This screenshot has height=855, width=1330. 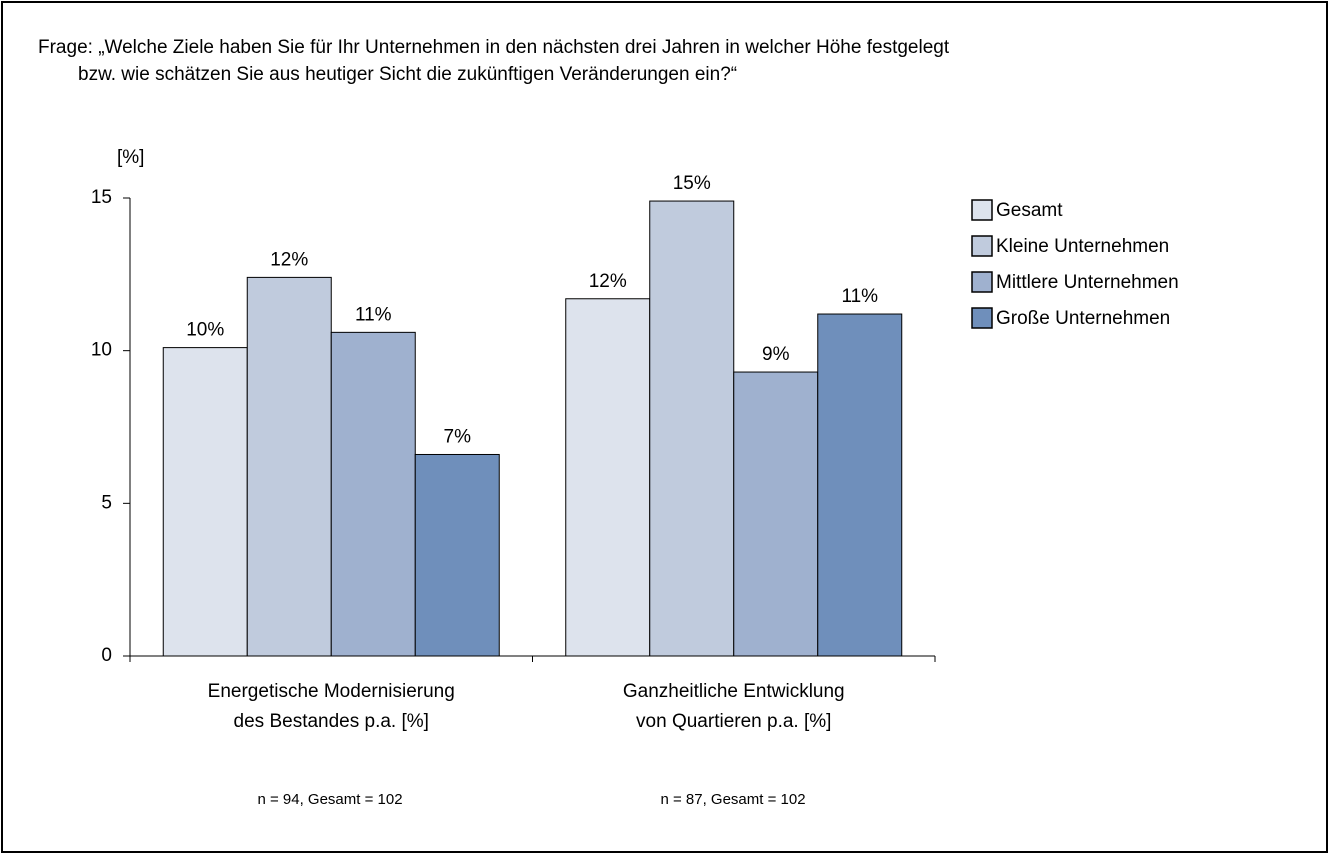 I want to click on note: n = 94, Gesamt = 102, so click(x=329, y=799).